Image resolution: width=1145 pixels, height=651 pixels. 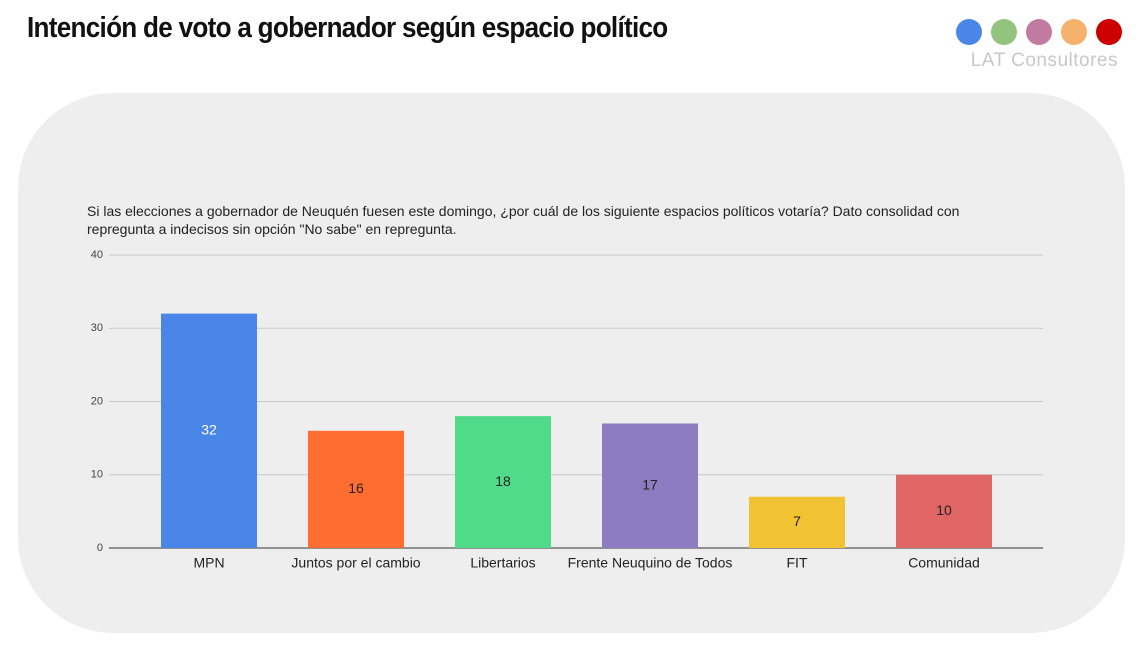 I want to click on y-tick-label: 10, so click(x=97, y=475).